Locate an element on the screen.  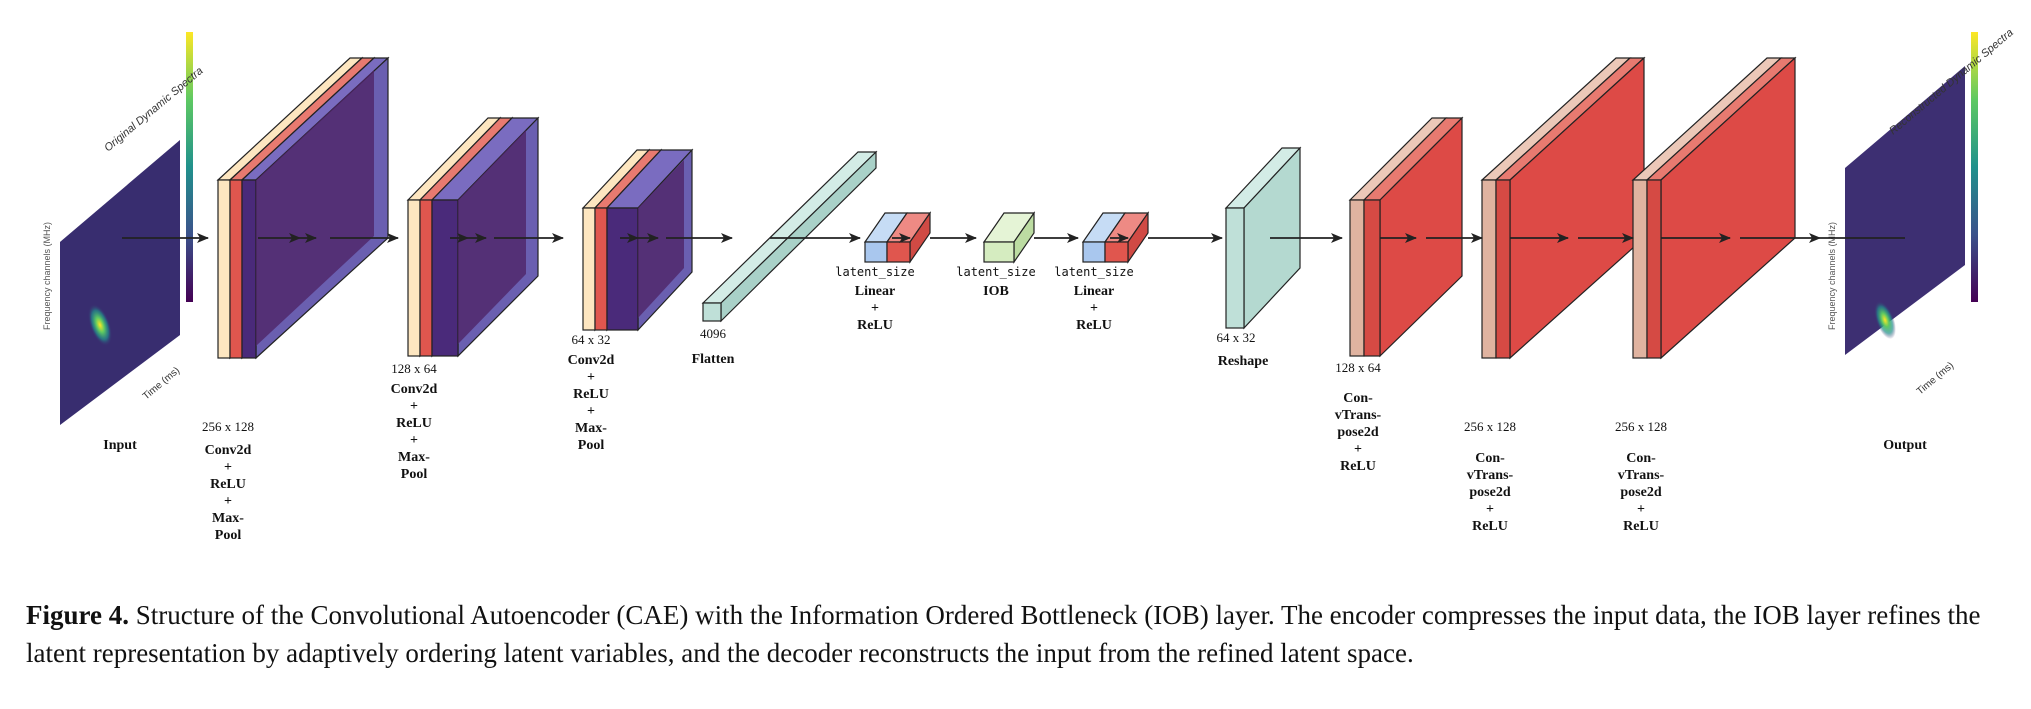
dec1-op-label: Con-vTrans-pose2d + ReLU is located at coordinates (1358, 432).